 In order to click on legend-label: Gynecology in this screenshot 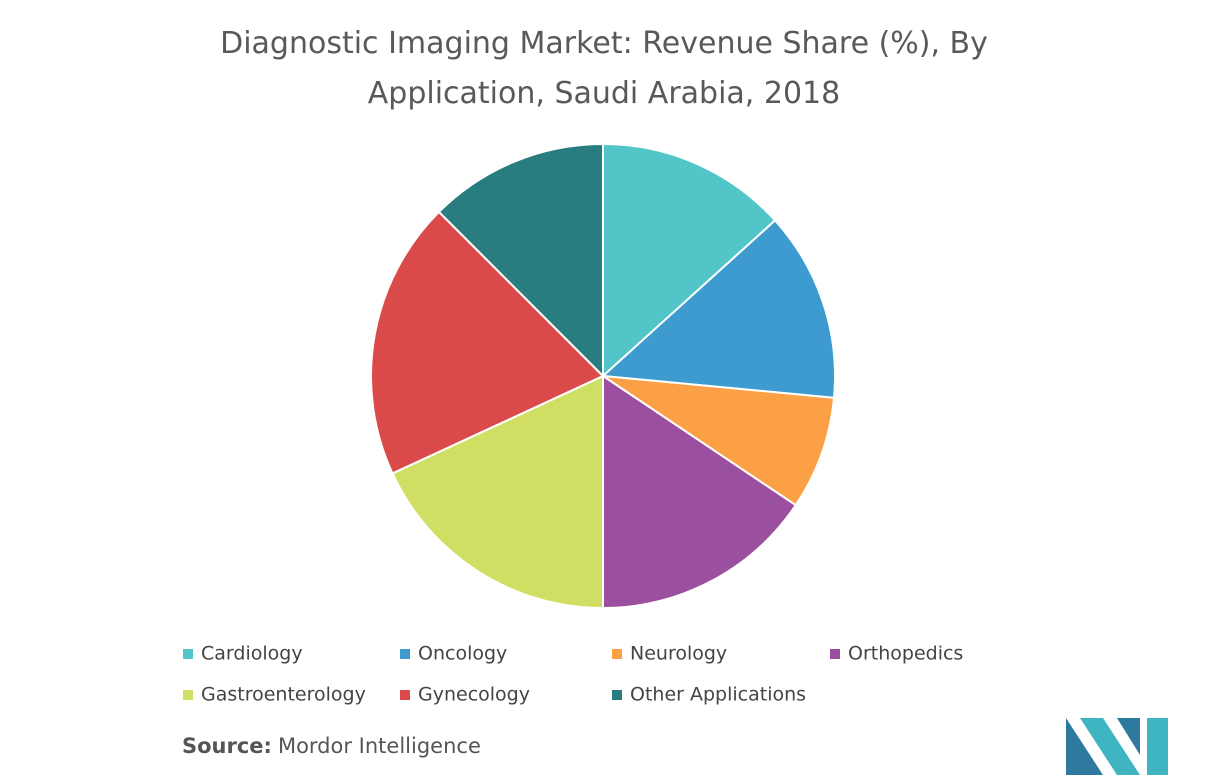, I will do `click(474, 695)`.